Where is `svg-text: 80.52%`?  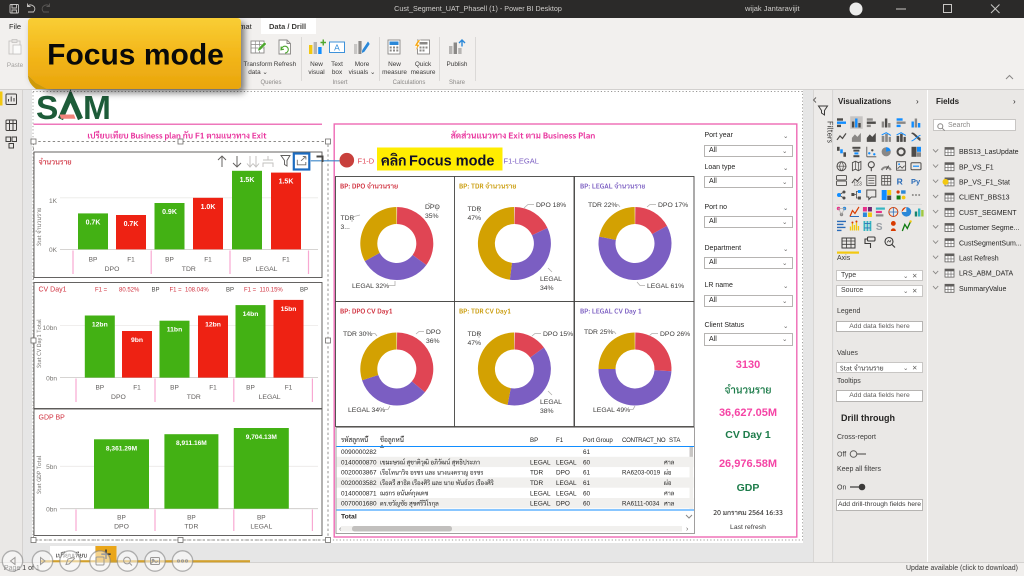 svg-text: 80.52% is located at coordinates (129, 291).